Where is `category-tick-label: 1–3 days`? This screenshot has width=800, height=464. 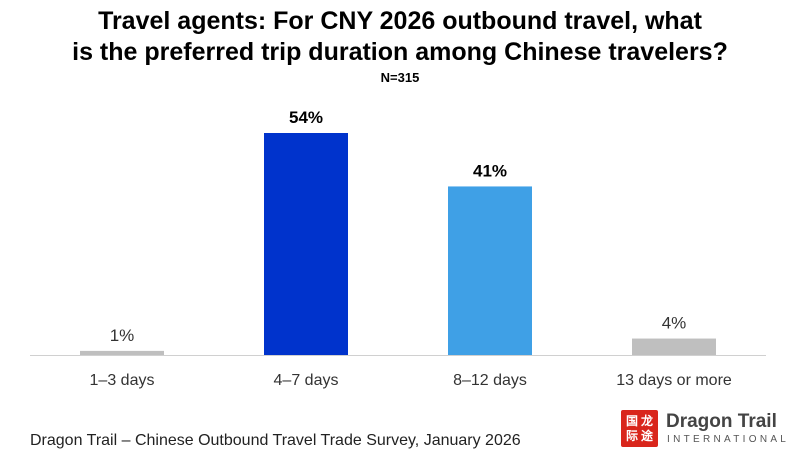
category-tick-label: 1–3 days is located at coordinates (122, 380).